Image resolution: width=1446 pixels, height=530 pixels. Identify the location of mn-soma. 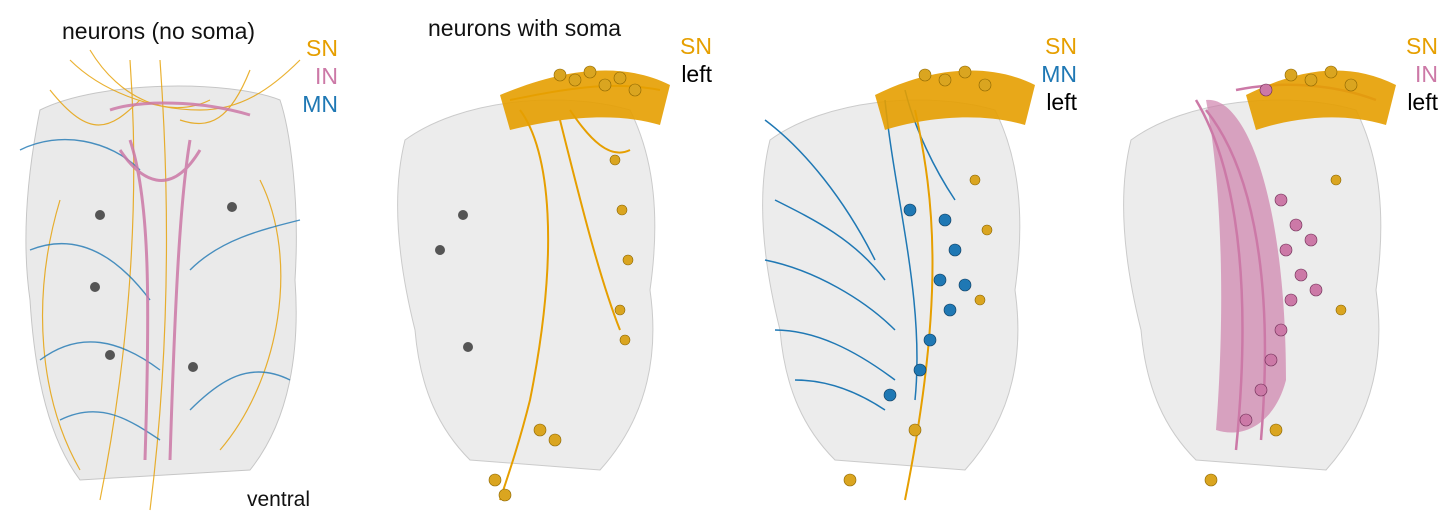
(927, 302).